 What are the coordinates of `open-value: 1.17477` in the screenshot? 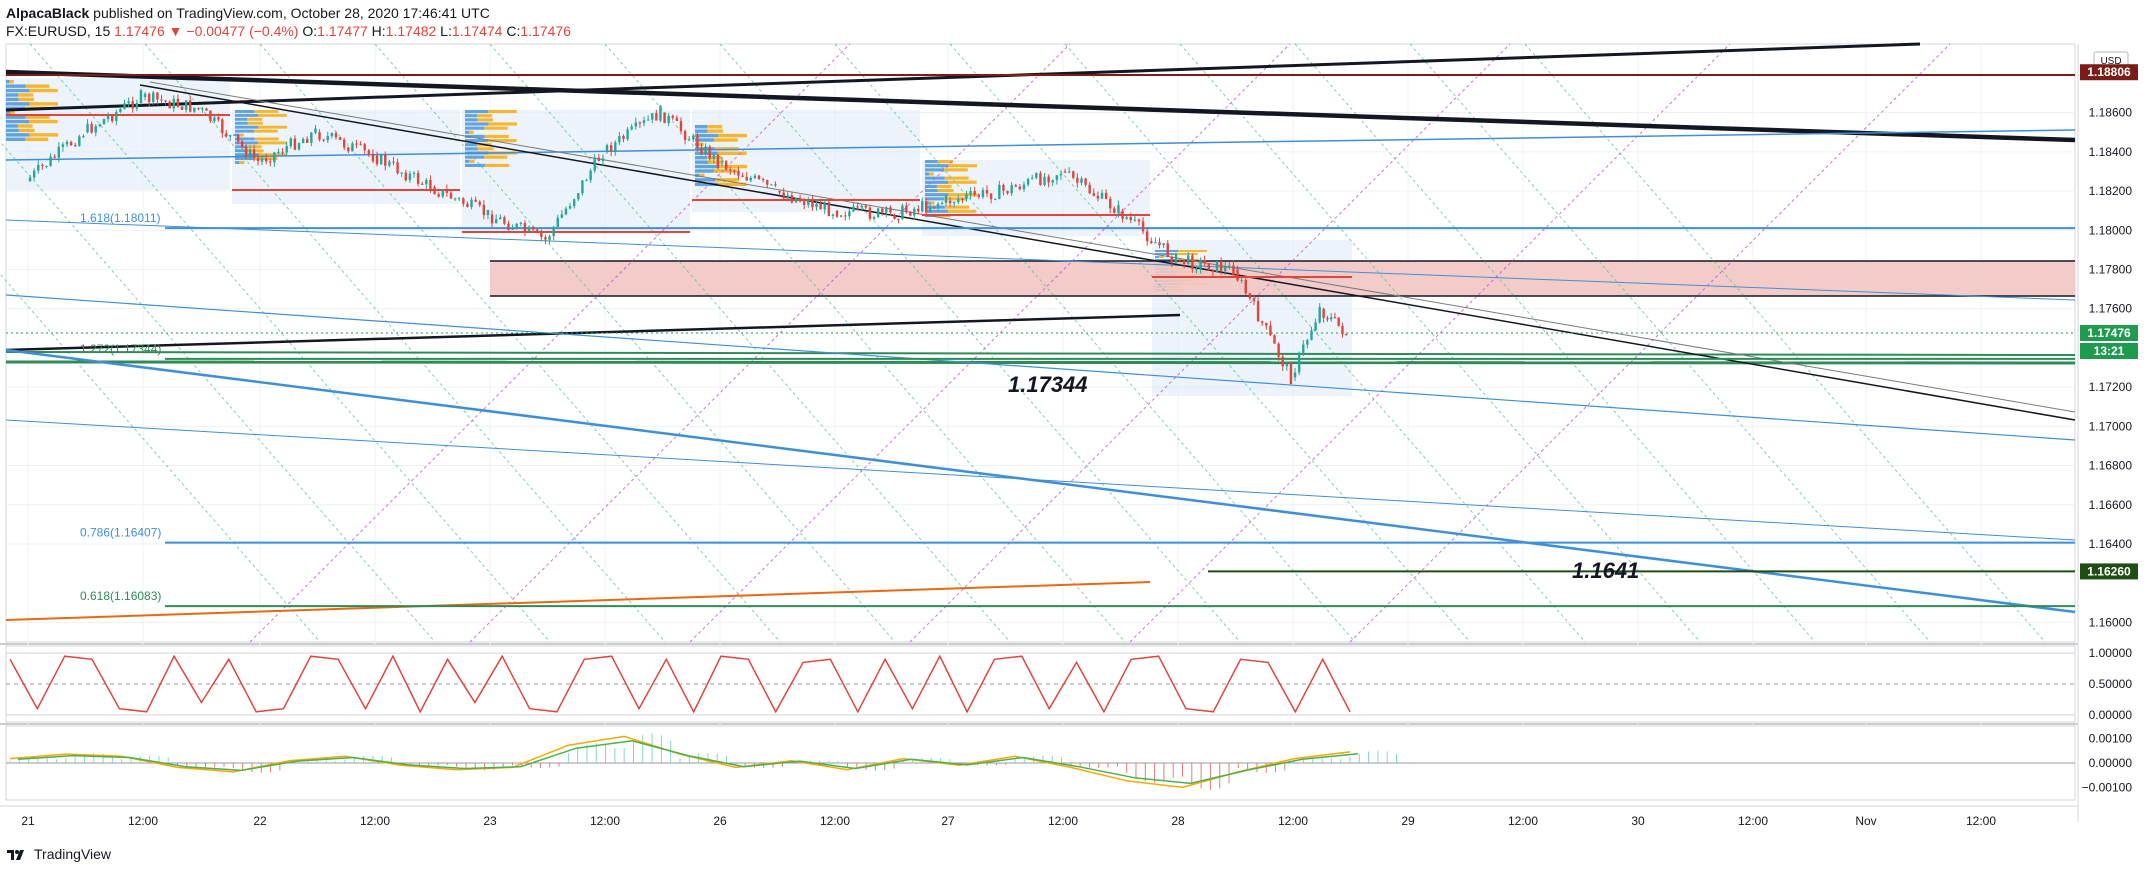 It's located at (342, 31).